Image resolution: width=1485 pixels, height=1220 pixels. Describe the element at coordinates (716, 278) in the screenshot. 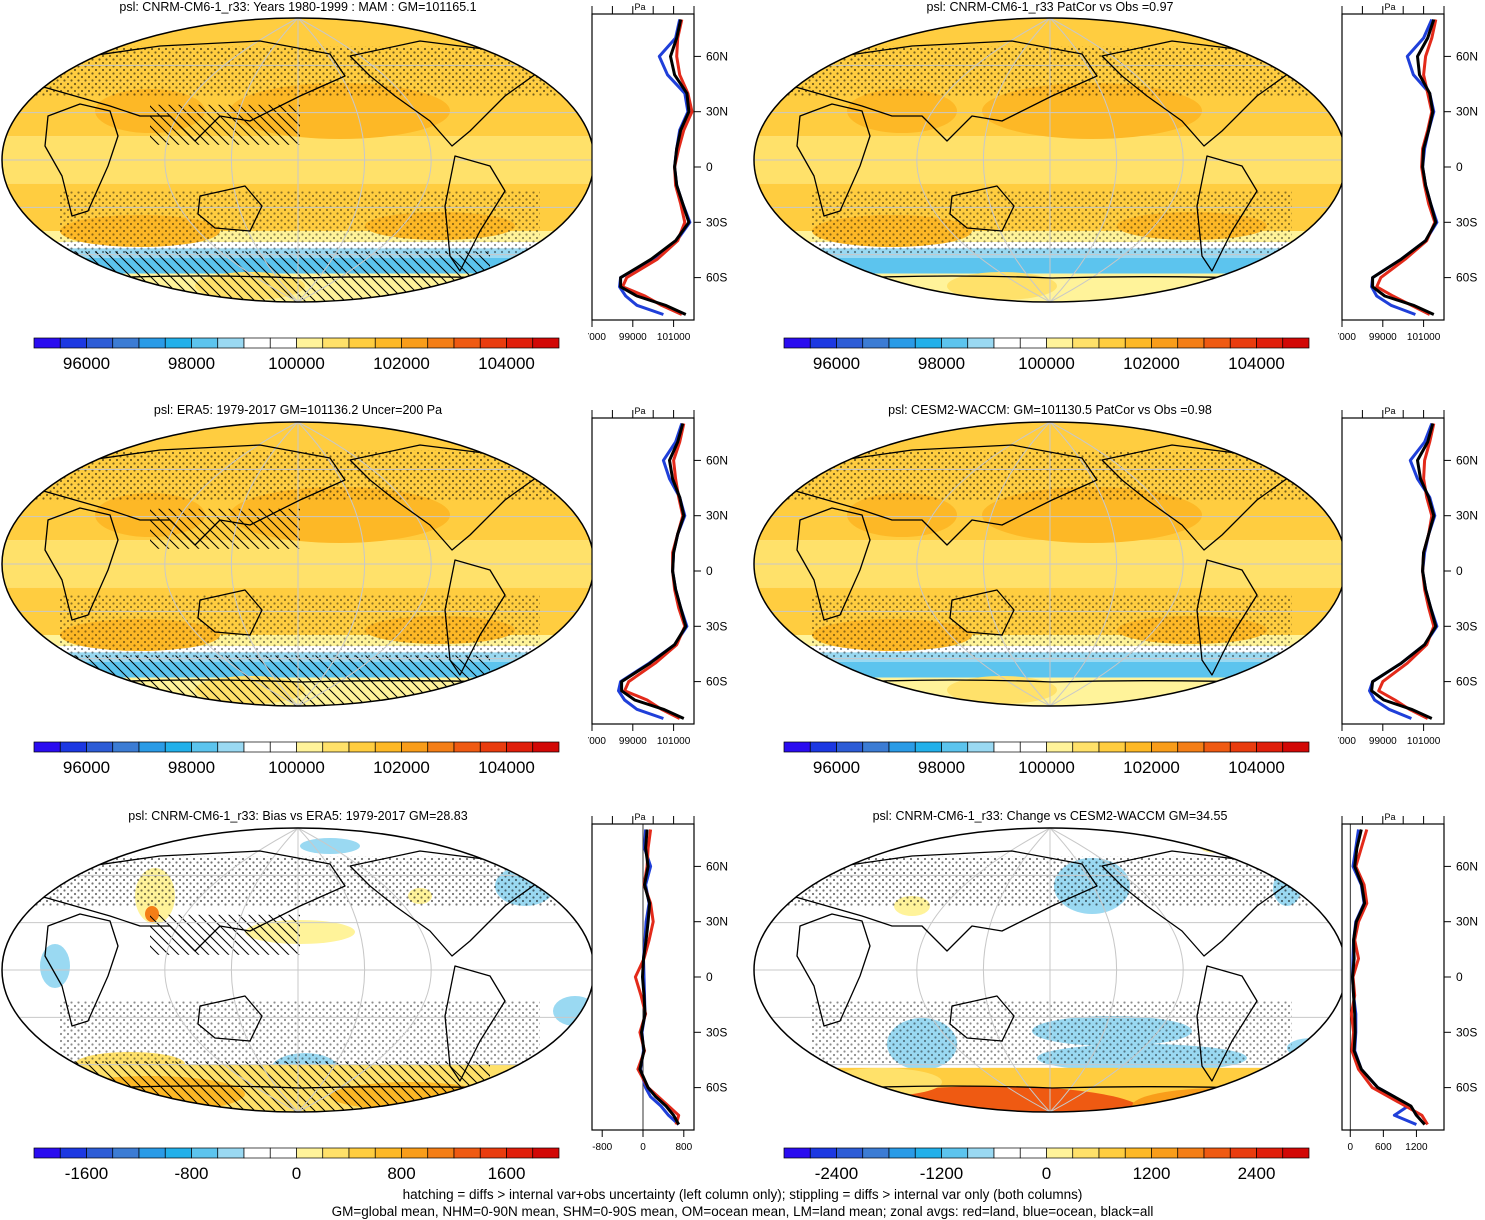

I see `profile-lat-tick-label: 60S` at that location.